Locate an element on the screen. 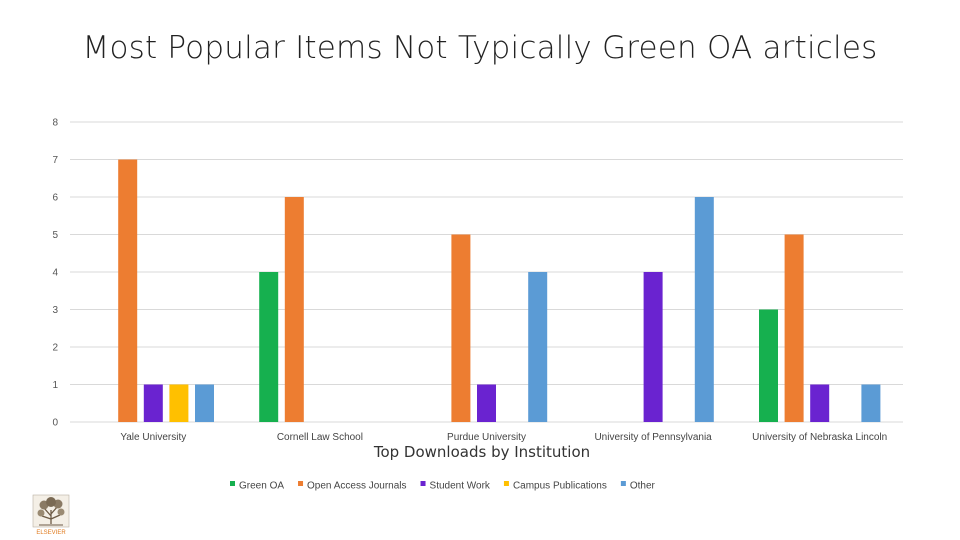 The height and width of the screenshot is (540, 960). y-tick-label: 8 is located at coordinates (55, 123).